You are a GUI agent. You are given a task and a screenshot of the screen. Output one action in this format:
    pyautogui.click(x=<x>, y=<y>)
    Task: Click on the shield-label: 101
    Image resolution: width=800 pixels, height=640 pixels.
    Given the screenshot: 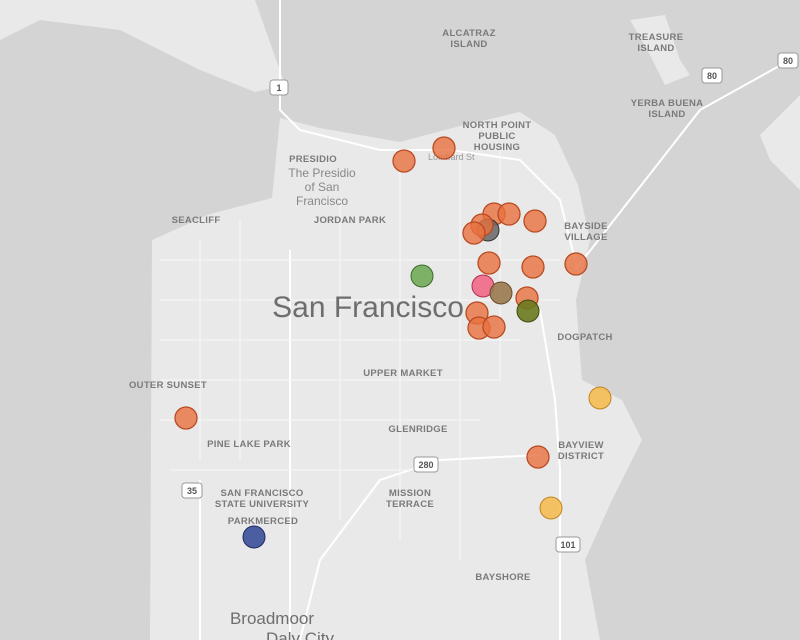 What is the action you would take?
    pyautogui.click(x=567, y=545)
    